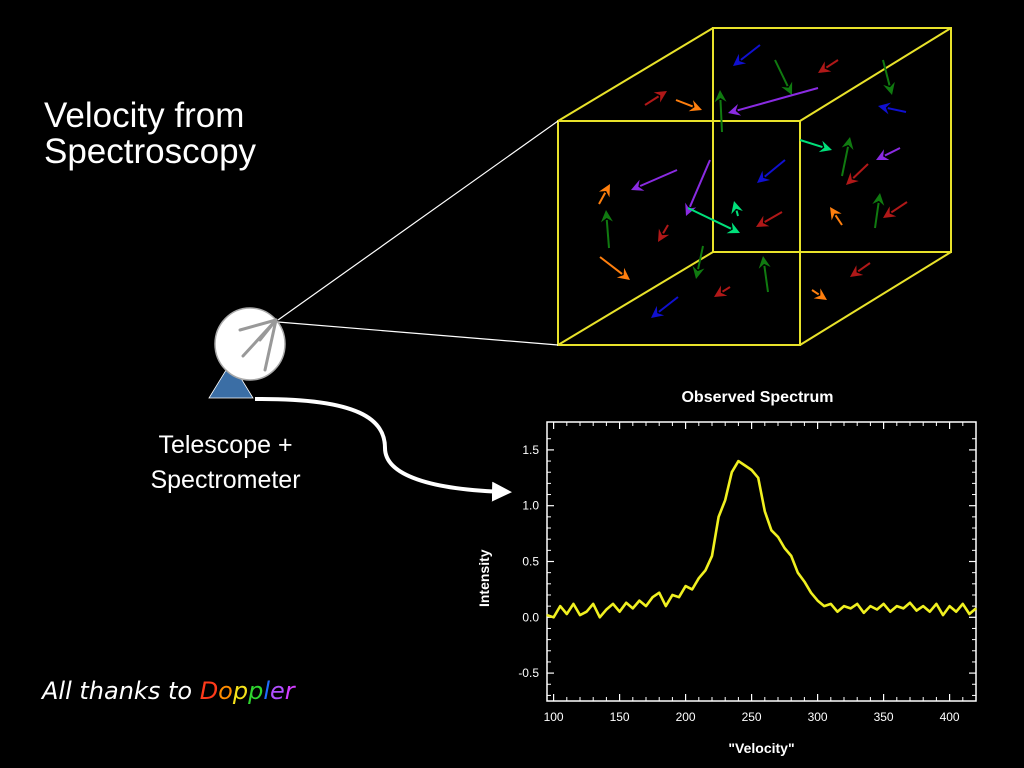 The width and height of the screenshot is (1024, 768). What do you see at coordinates (150, 151) in the screenshot?
I see `title-line-2: Spectroscopy` at bounding box center [150, 151].